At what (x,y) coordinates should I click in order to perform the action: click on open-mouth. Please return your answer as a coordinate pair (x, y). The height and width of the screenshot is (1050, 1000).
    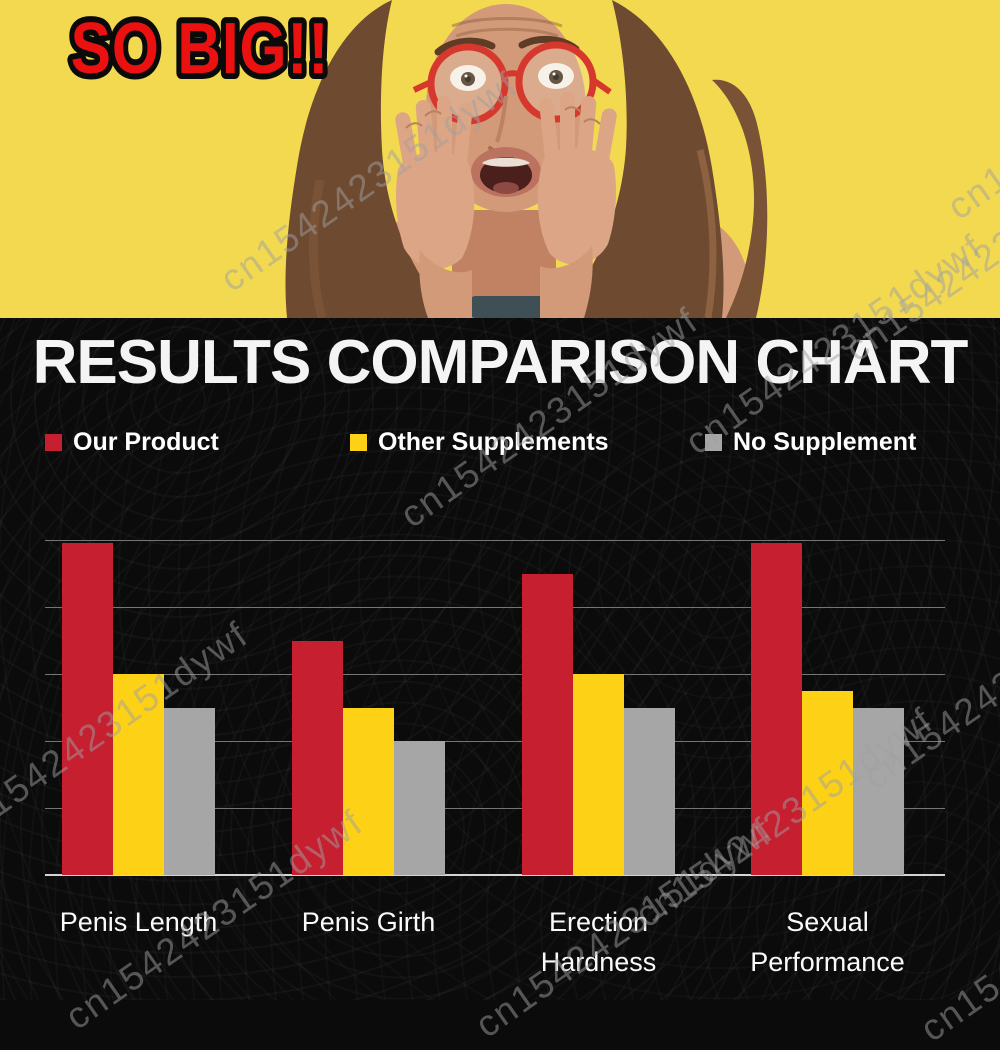
    Looking at the image, I should click on (506, 172).